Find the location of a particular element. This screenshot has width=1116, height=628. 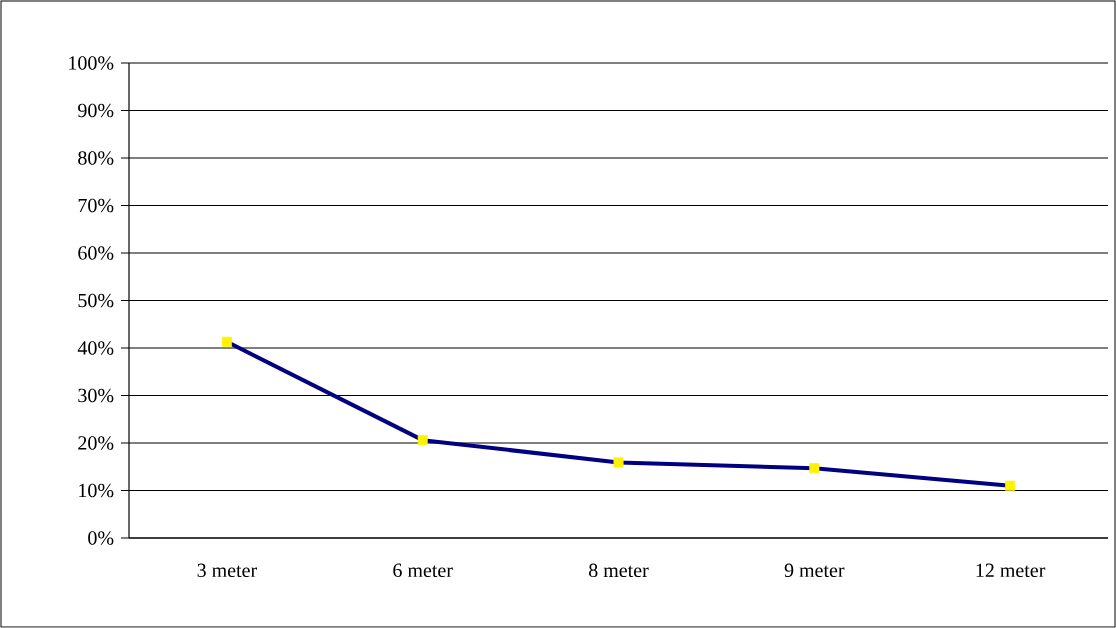

x-tick-label: 6 meter is located at coordinates (423, 570).